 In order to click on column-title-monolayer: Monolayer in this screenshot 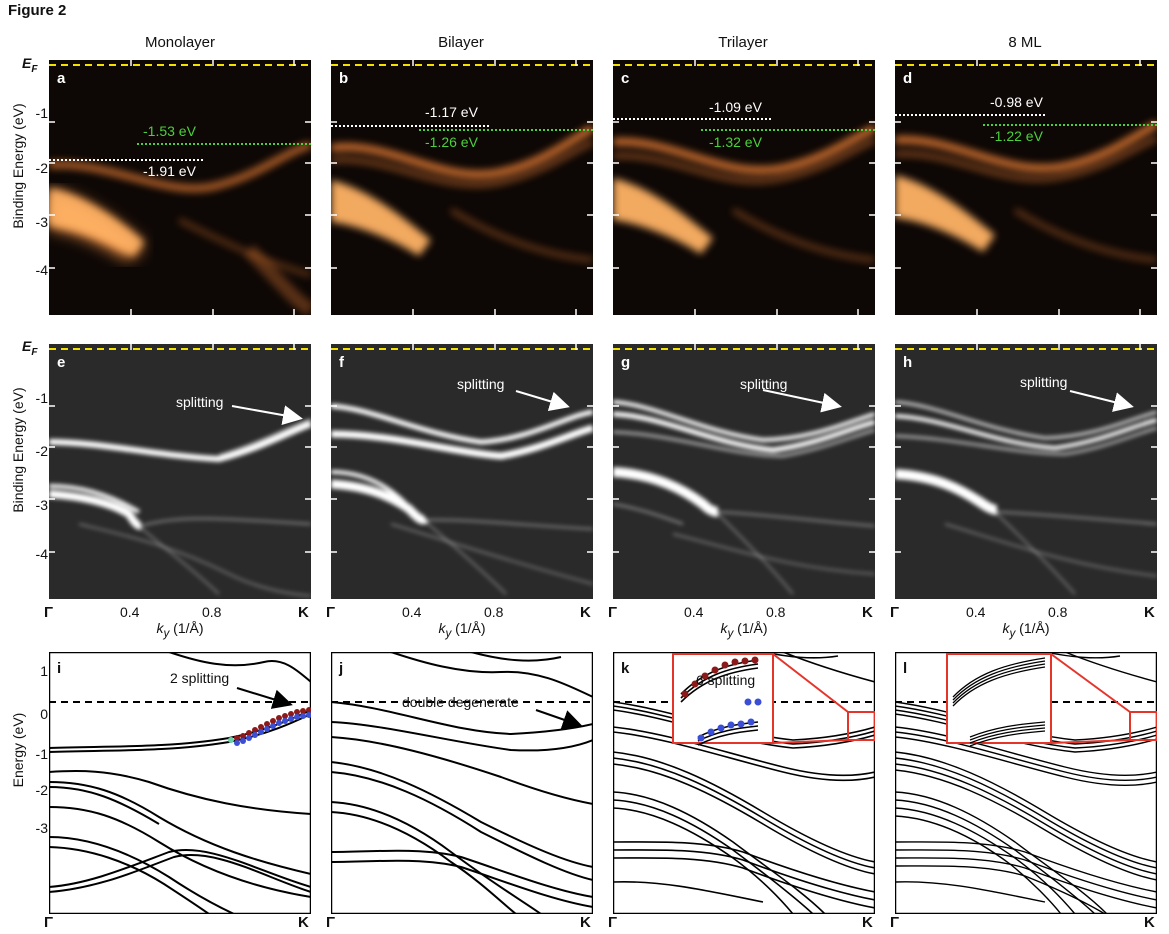, I will do `click(180, 42)`.